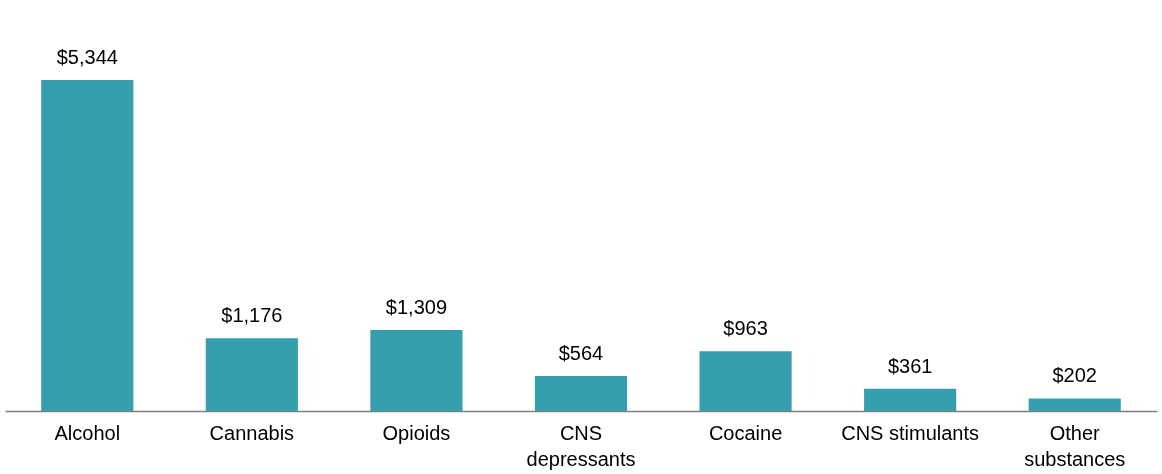 The height and width of the screenshot is (474, 1162). What do you see at coordinates (87, 432) in the screenshot?
I see `x-tick-label: Alcohol` at bounding box center [87, 432].